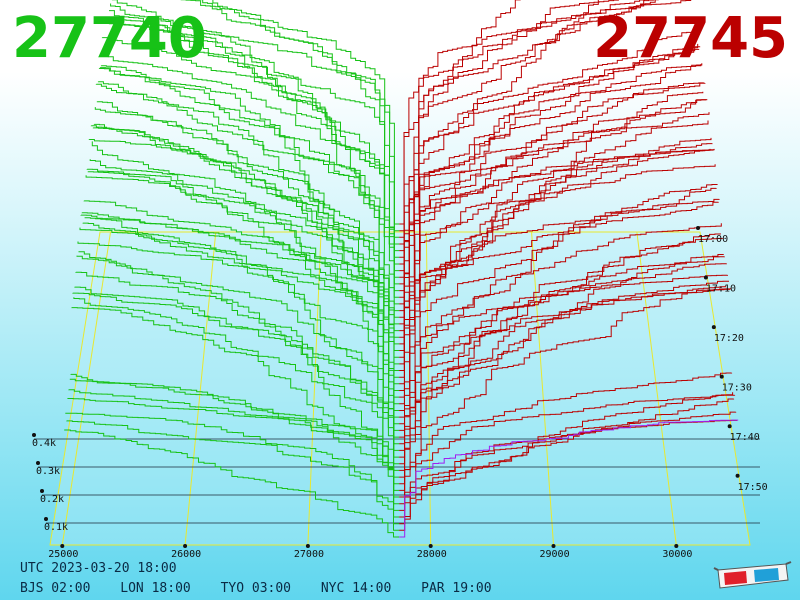 The width and height of the screenshot is (800, 600). I want to click on ask-price: 27745, so click(690, 38).